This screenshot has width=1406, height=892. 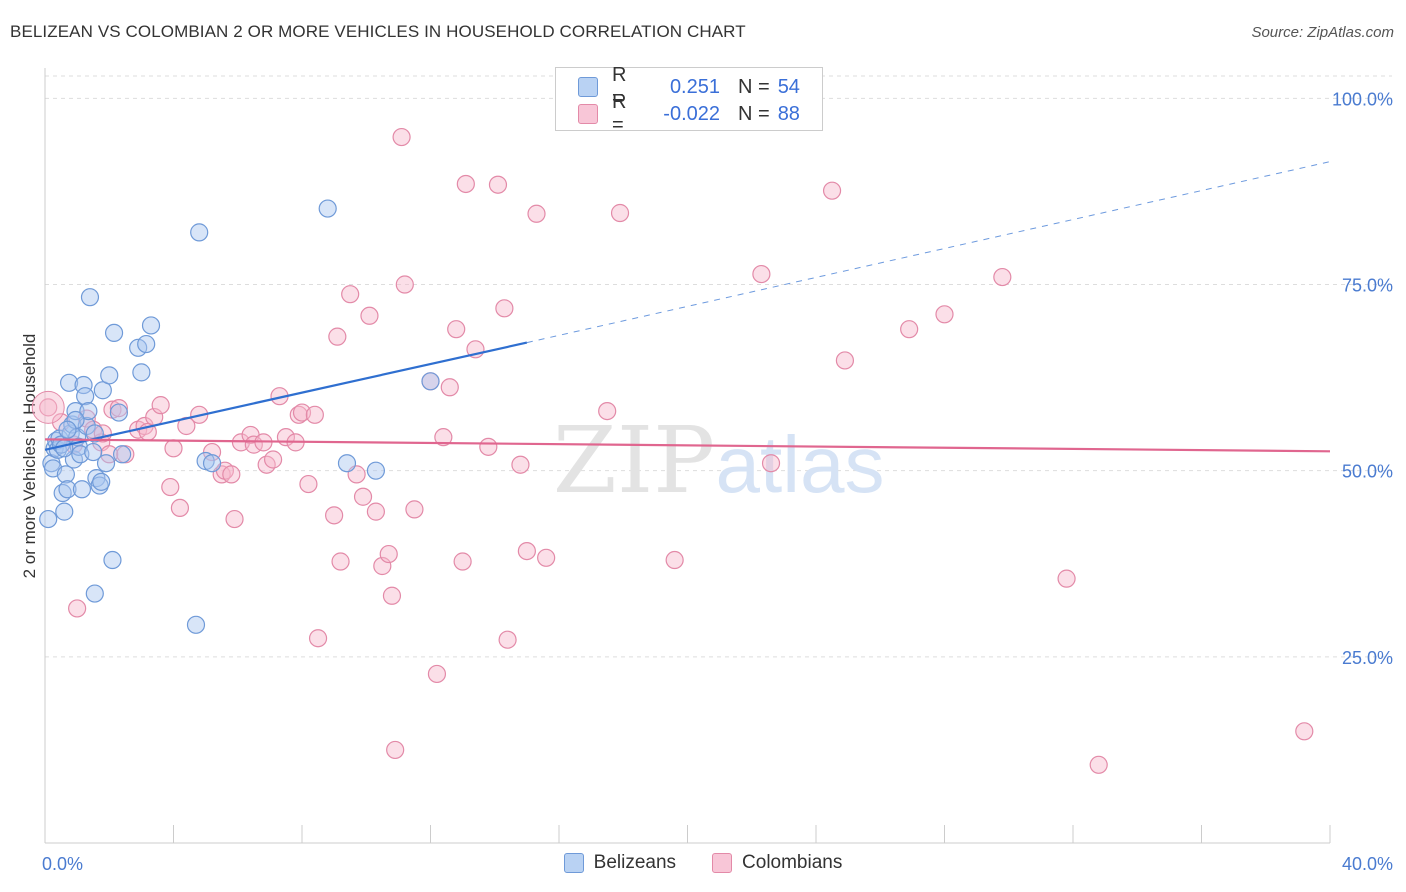 What do you see at coordinates (722, 863) in the screenshot?
I see `series-swatch-pink` at bounding box center [722, 863].